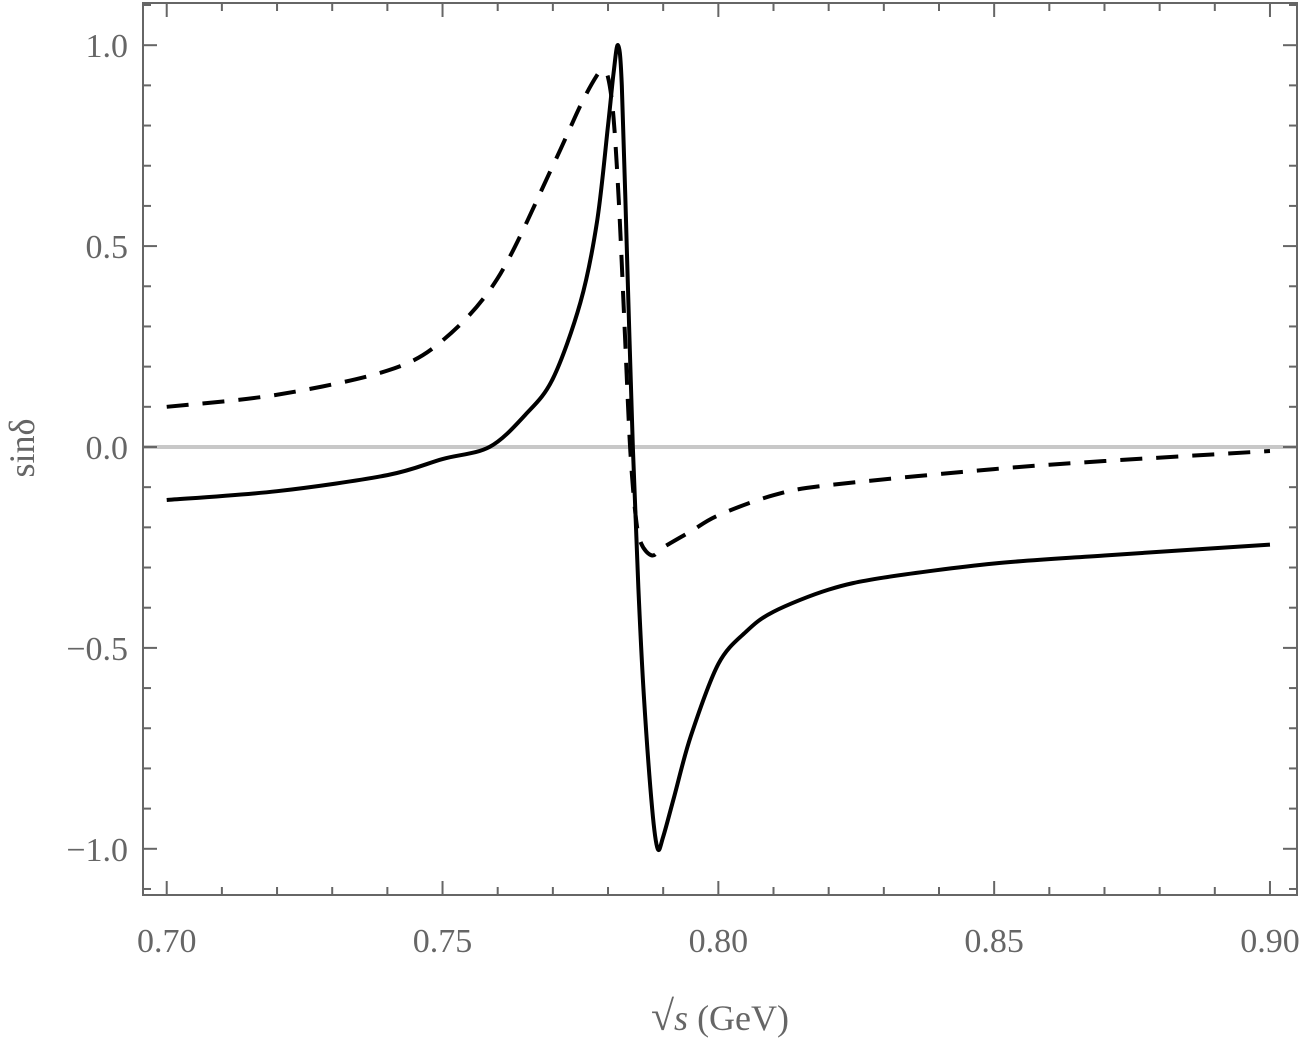 The image size is (1305, 1042). I want to click on x-tick-labels: 0.70 0.75 0.80 0.85 0.90, so click(718, 941).